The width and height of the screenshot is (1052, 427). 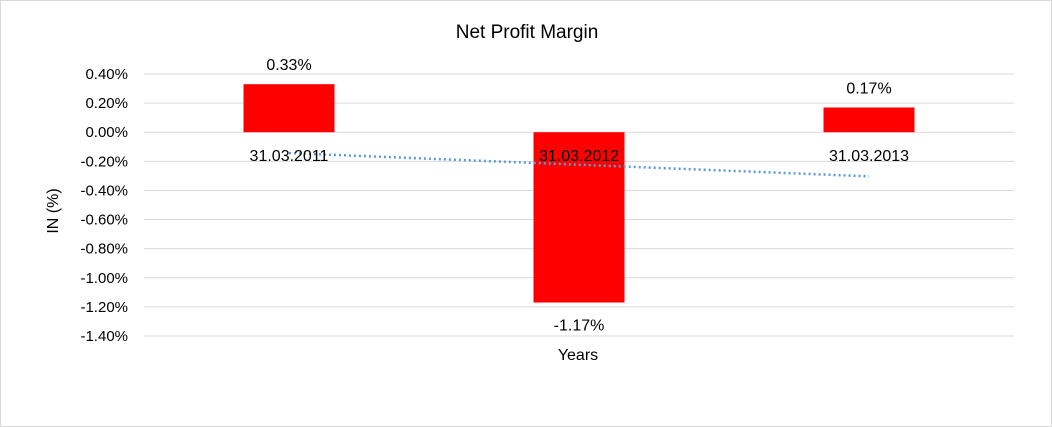 What do you see at coordinates (527, 32) in the screenshot?
I see `chart-title: Net Profit Margin` at bounding box center [527, 32].